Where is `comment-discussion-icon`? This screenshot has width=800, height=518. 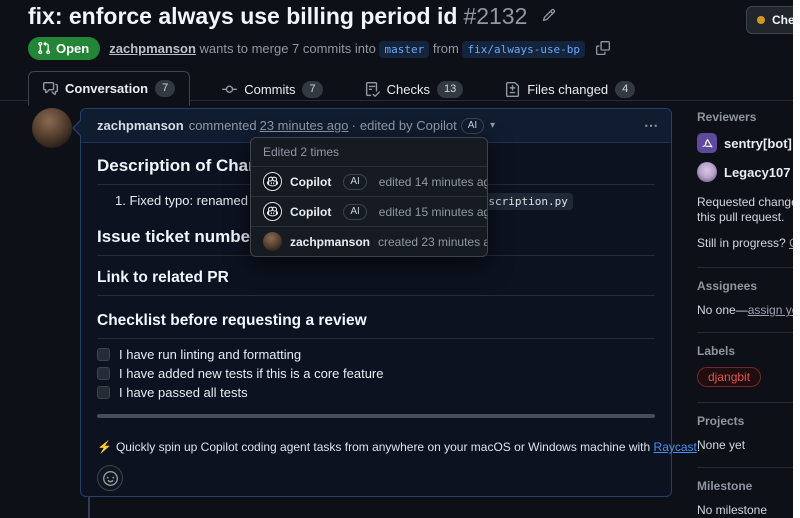 comment-discussion-icon is located at coordinates (50, 88).